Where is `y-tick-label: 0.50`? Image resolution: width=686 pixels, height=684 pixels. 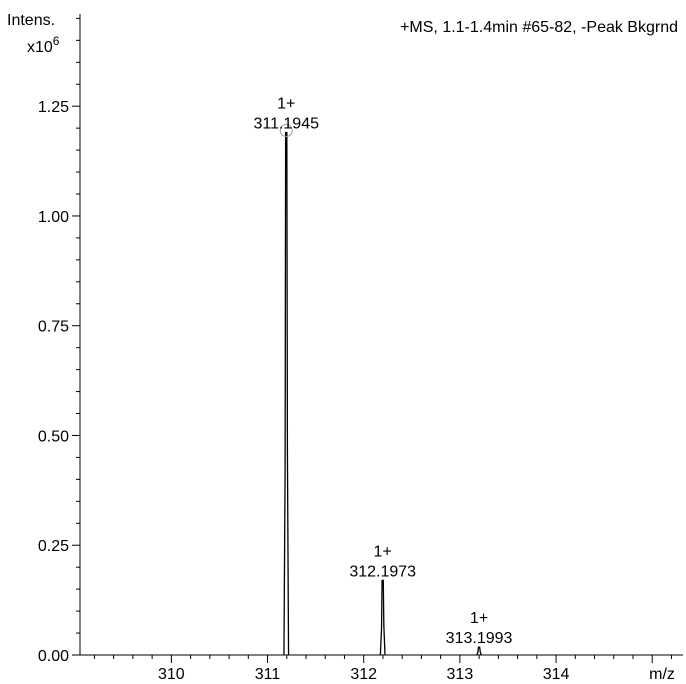
y-tick-label: 0.50 is located at coordinates (53, 436).